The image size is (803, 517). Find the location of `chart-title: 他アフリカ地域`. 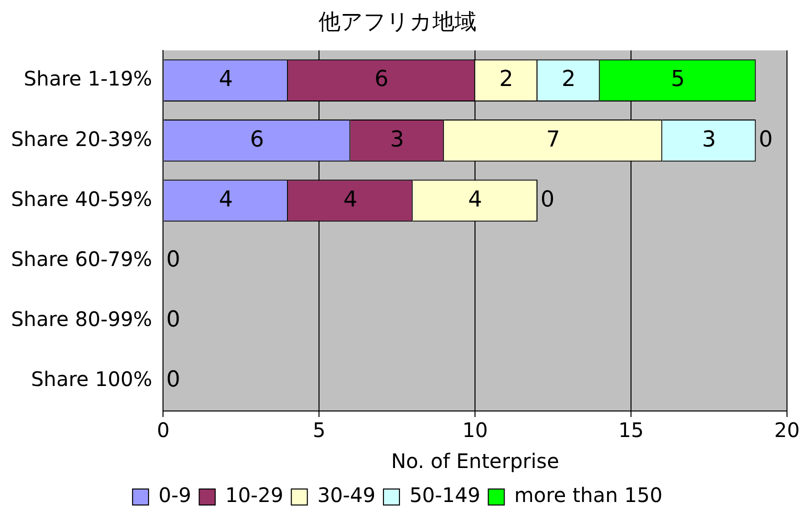

chart-title: 他アフリカ地域 is located at coordinates (397, 22).